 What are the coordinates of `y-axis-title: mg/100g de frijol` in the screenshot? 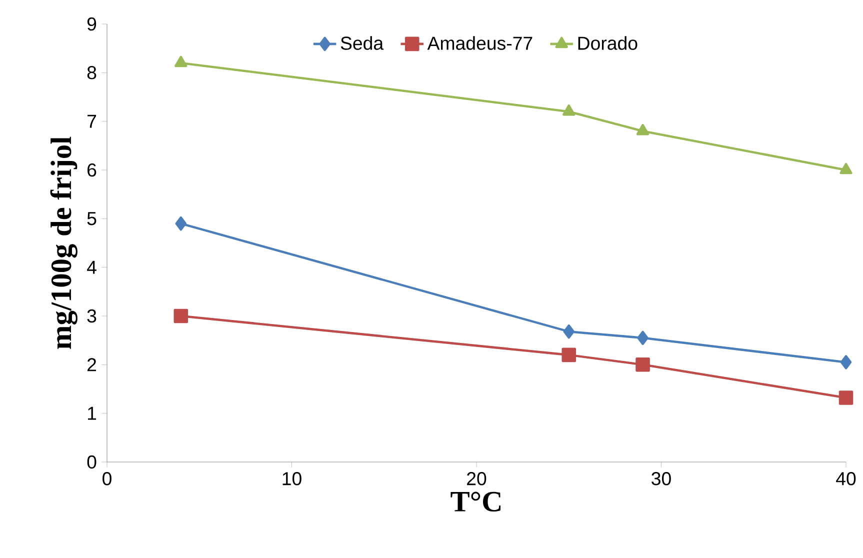 It's located at (64, 242).